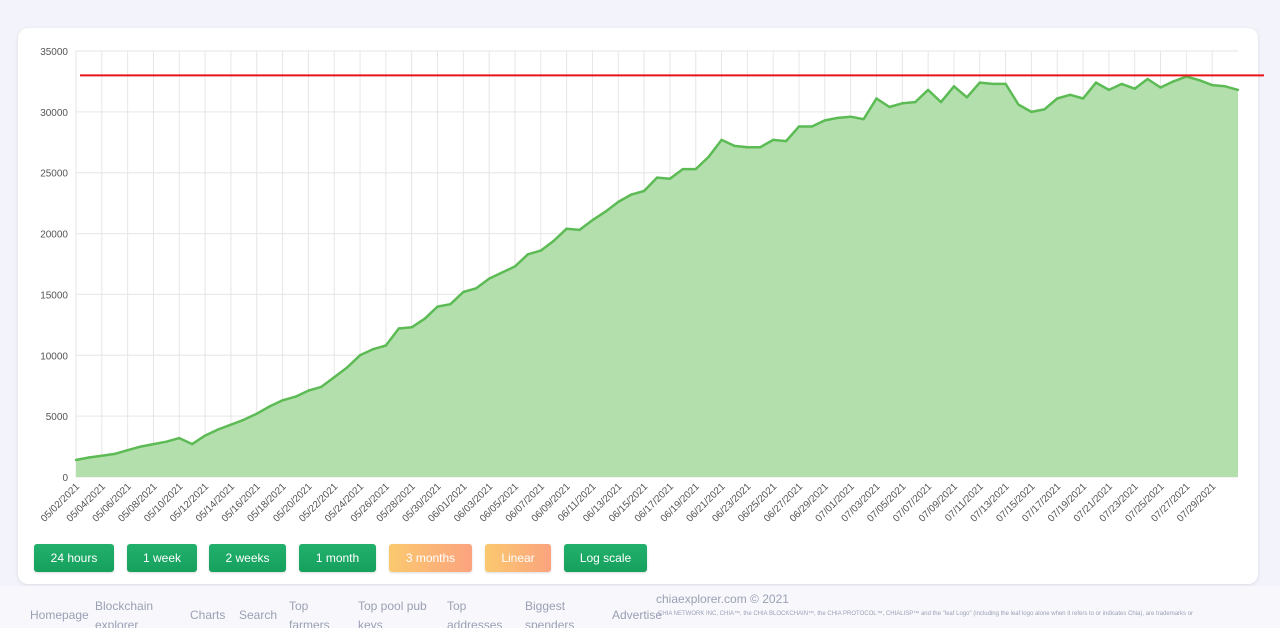 The width and height of the screenshot is (1280, 628). I want to click on range-24-hours-button: 24 hours, so click(74, 558).